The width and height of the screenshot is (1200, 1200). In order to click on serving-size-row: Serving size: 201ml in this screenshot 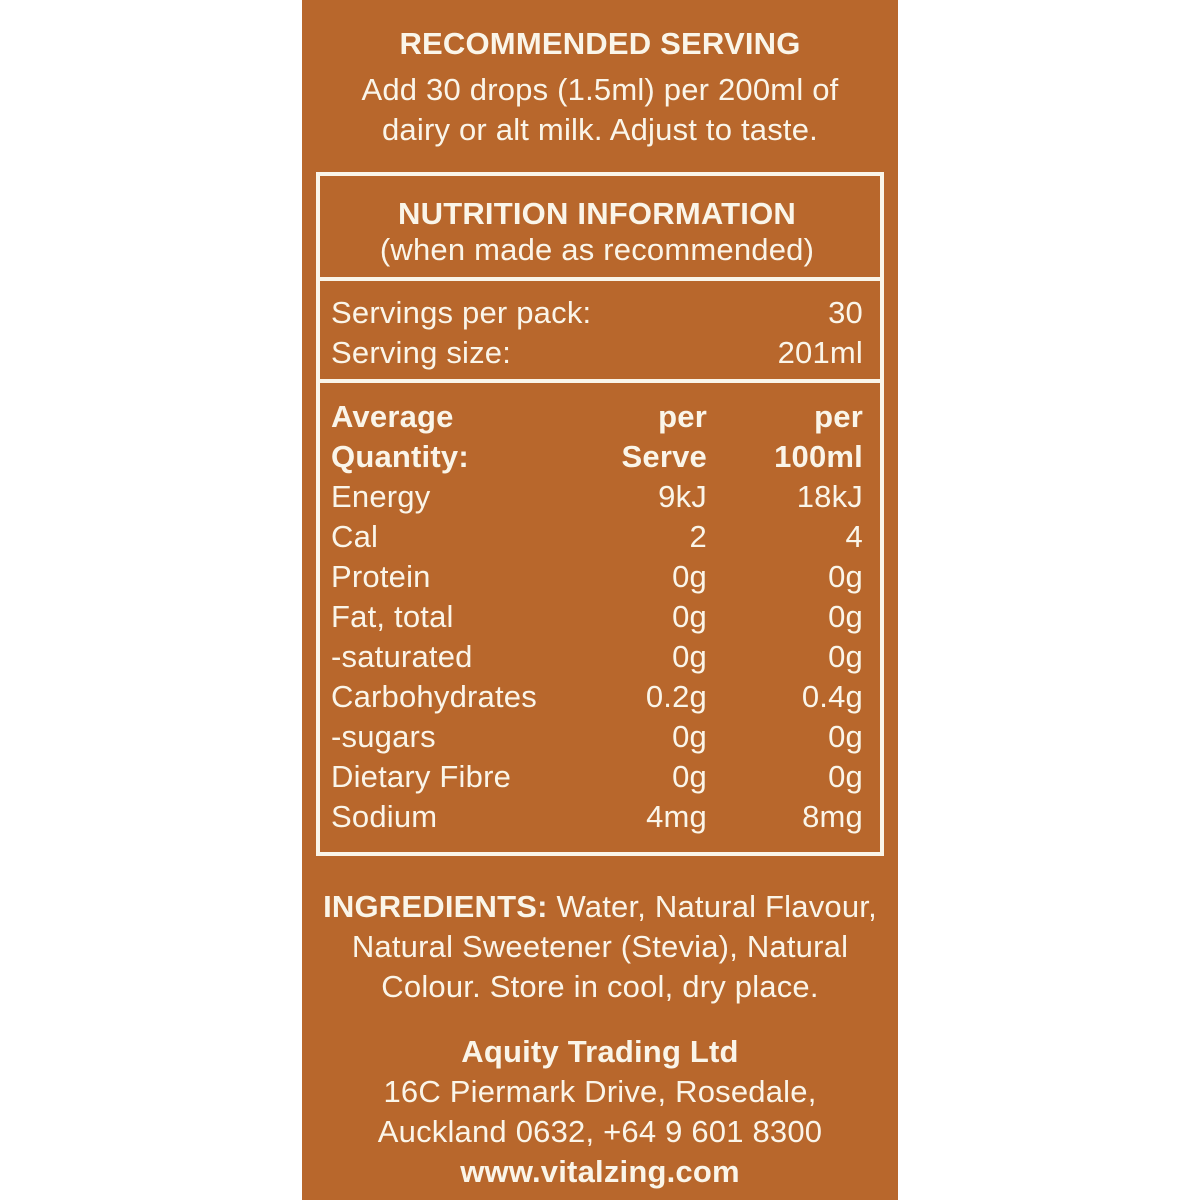, I will do `click(597, 353)`.